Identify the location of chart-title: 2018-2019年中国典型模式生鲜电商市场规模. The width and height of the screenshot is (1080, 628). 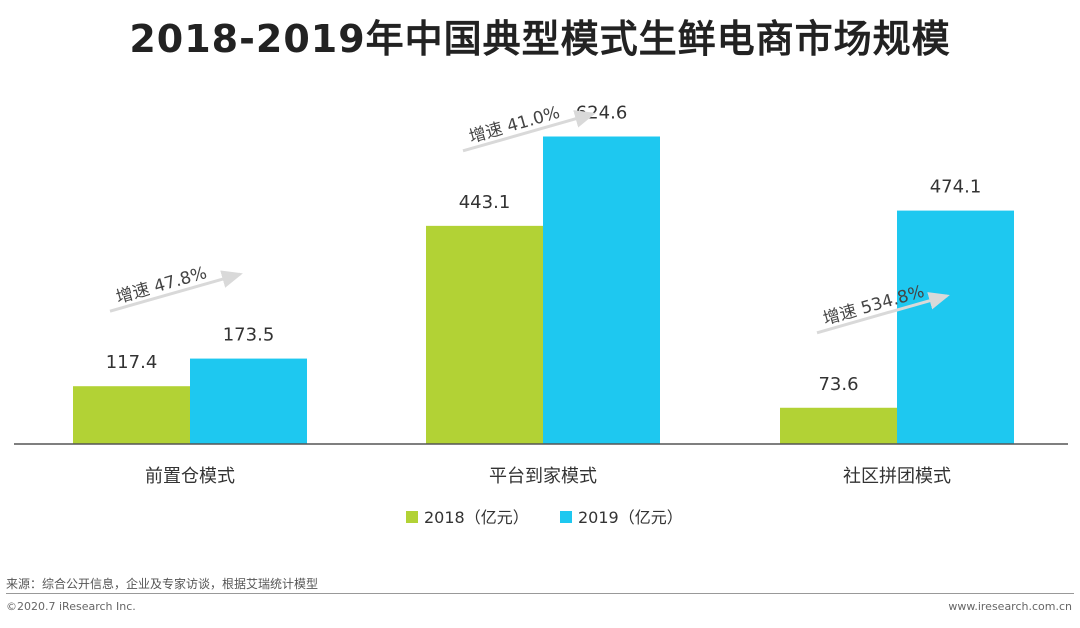
(540, 39).